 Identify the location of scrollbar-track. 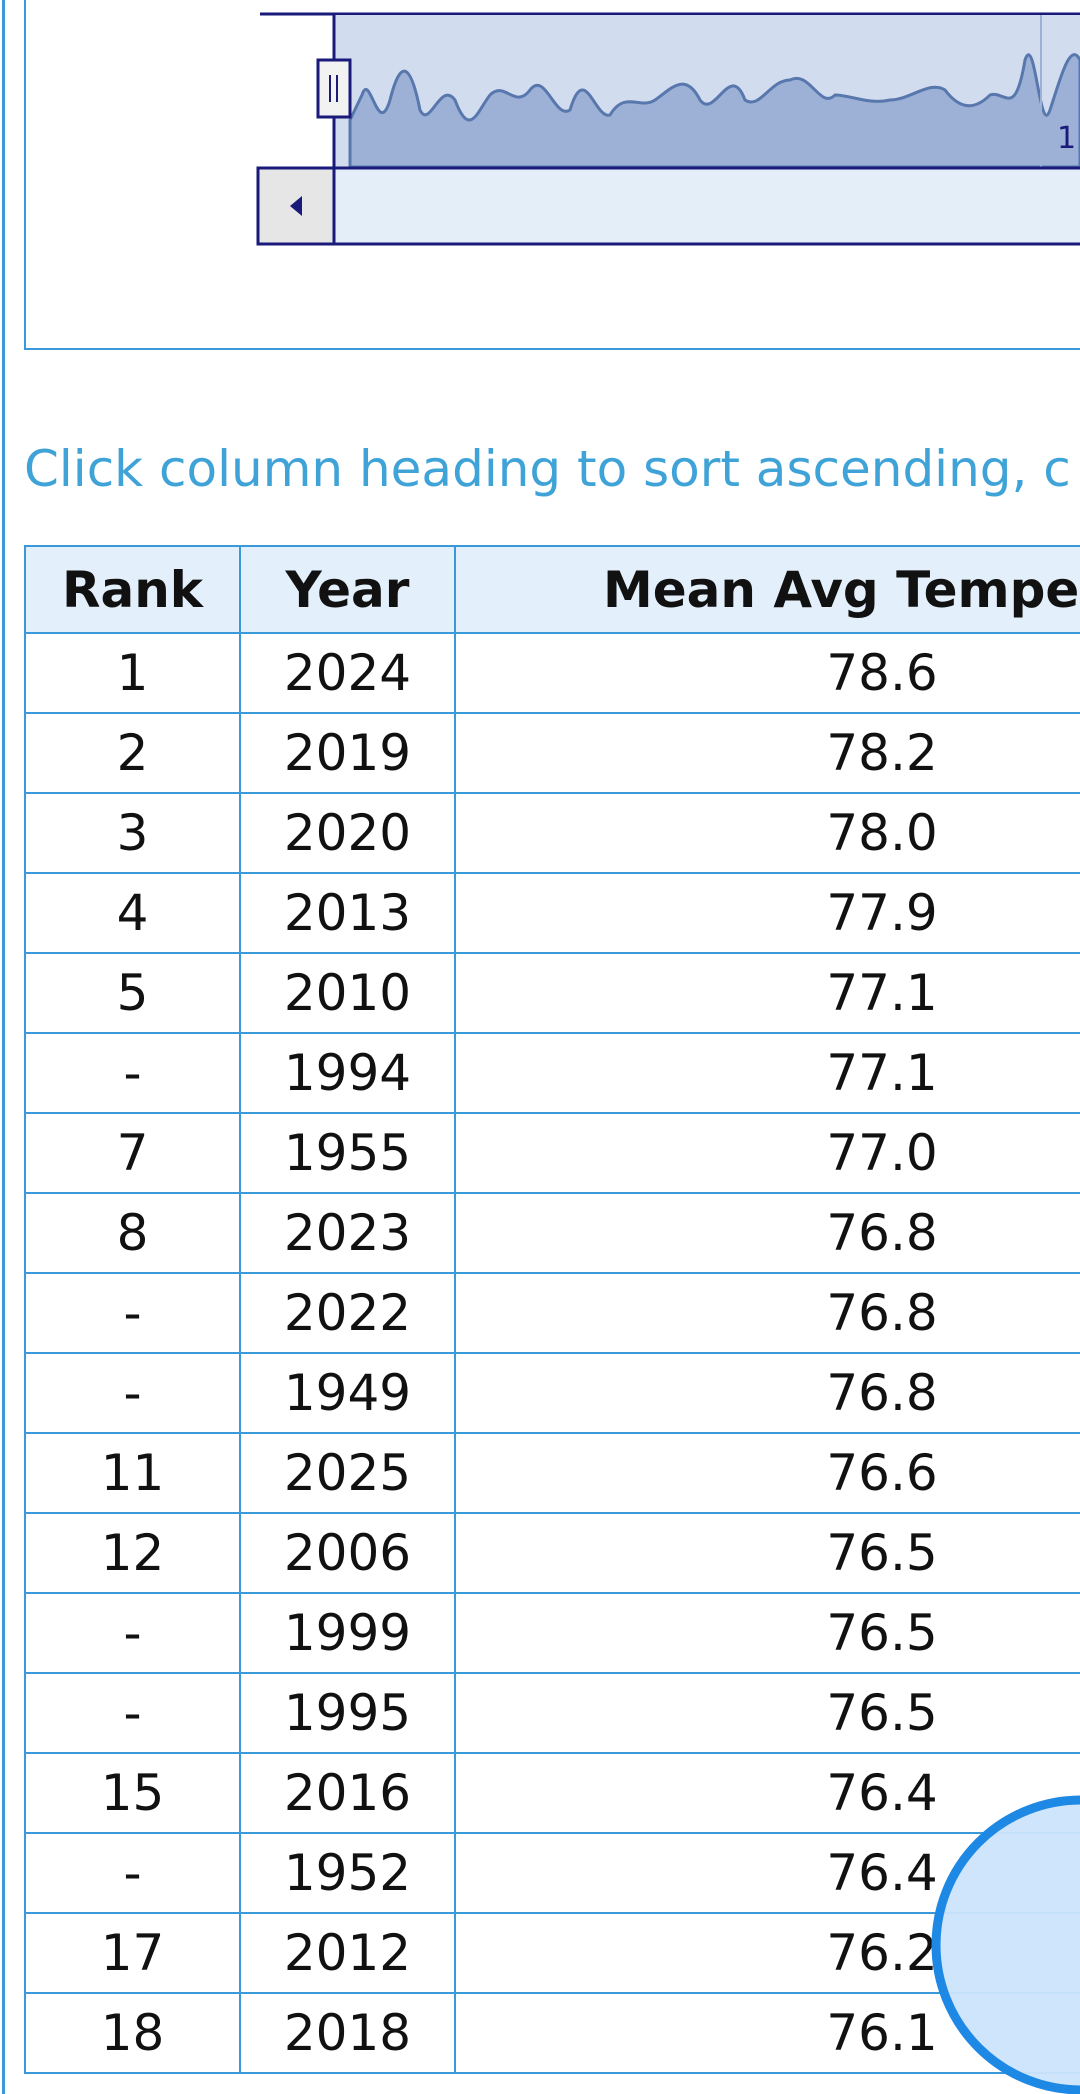
(706, 206).